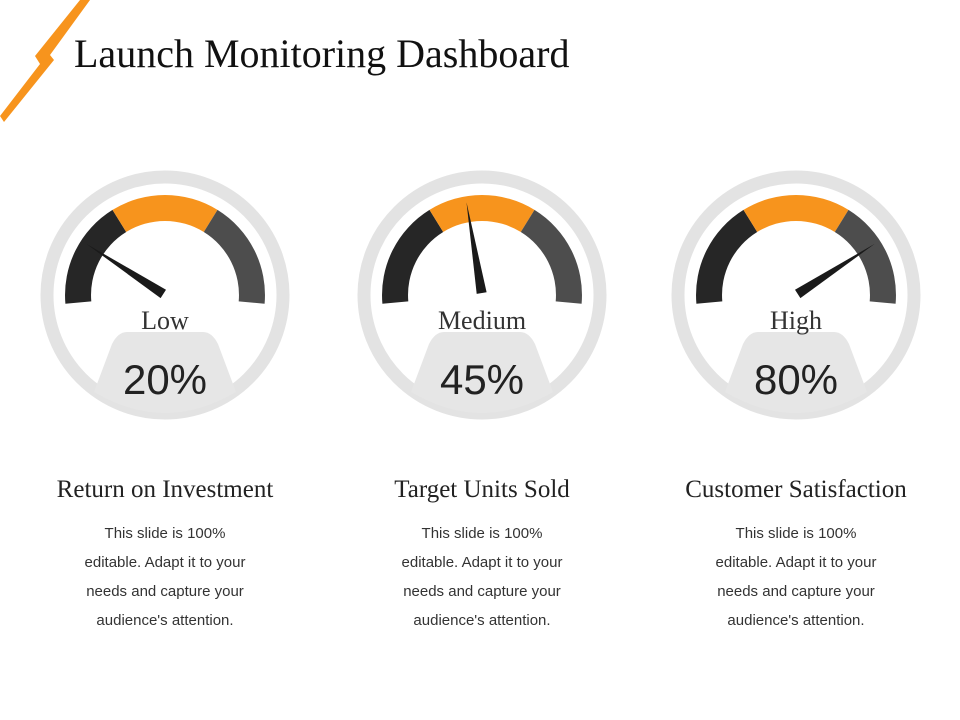 The height and width of the screenshot is (720, 960). What do you see at coordinates (796, 489) in the screenshot?
I see `metric-title: Customer Satisfaction` at bounding box center [796, 489].